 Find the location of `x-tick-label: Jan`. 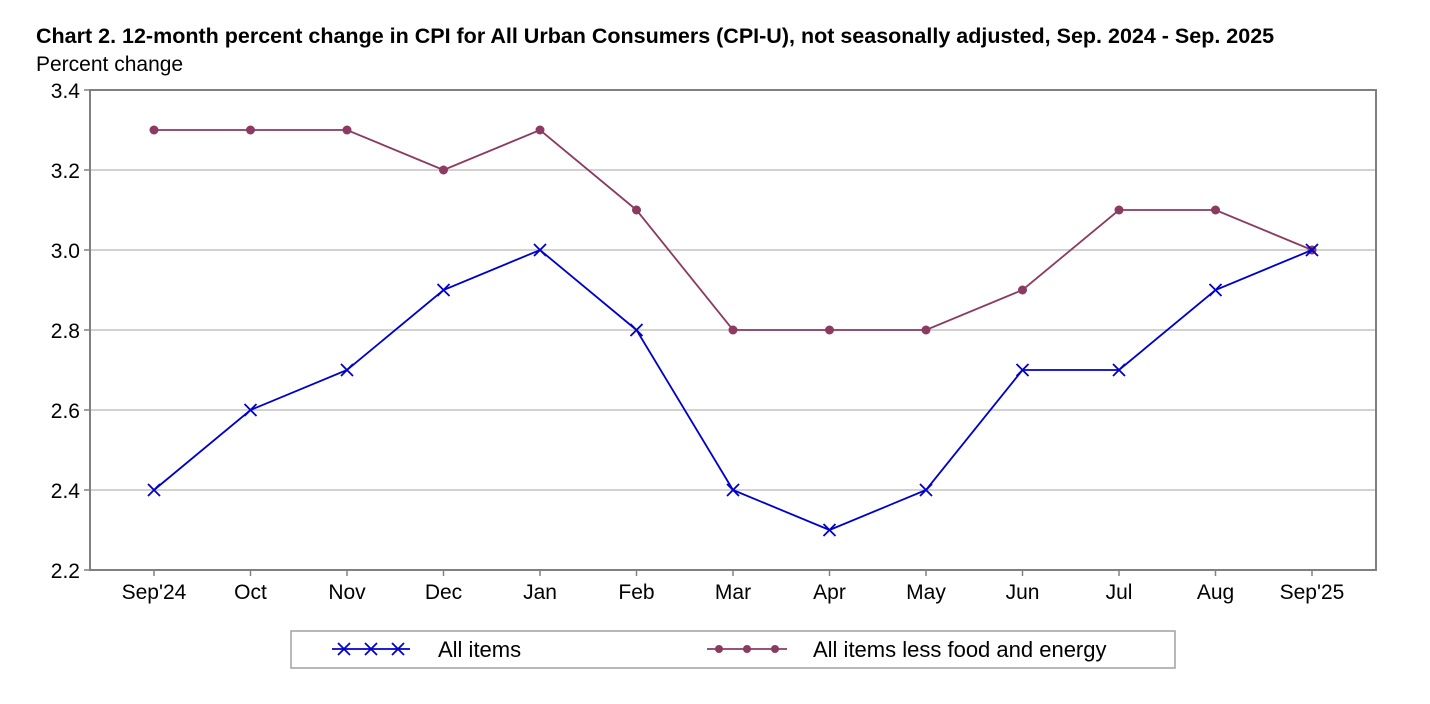

x-tick-label: Jan is located at coordinates (540, 592).